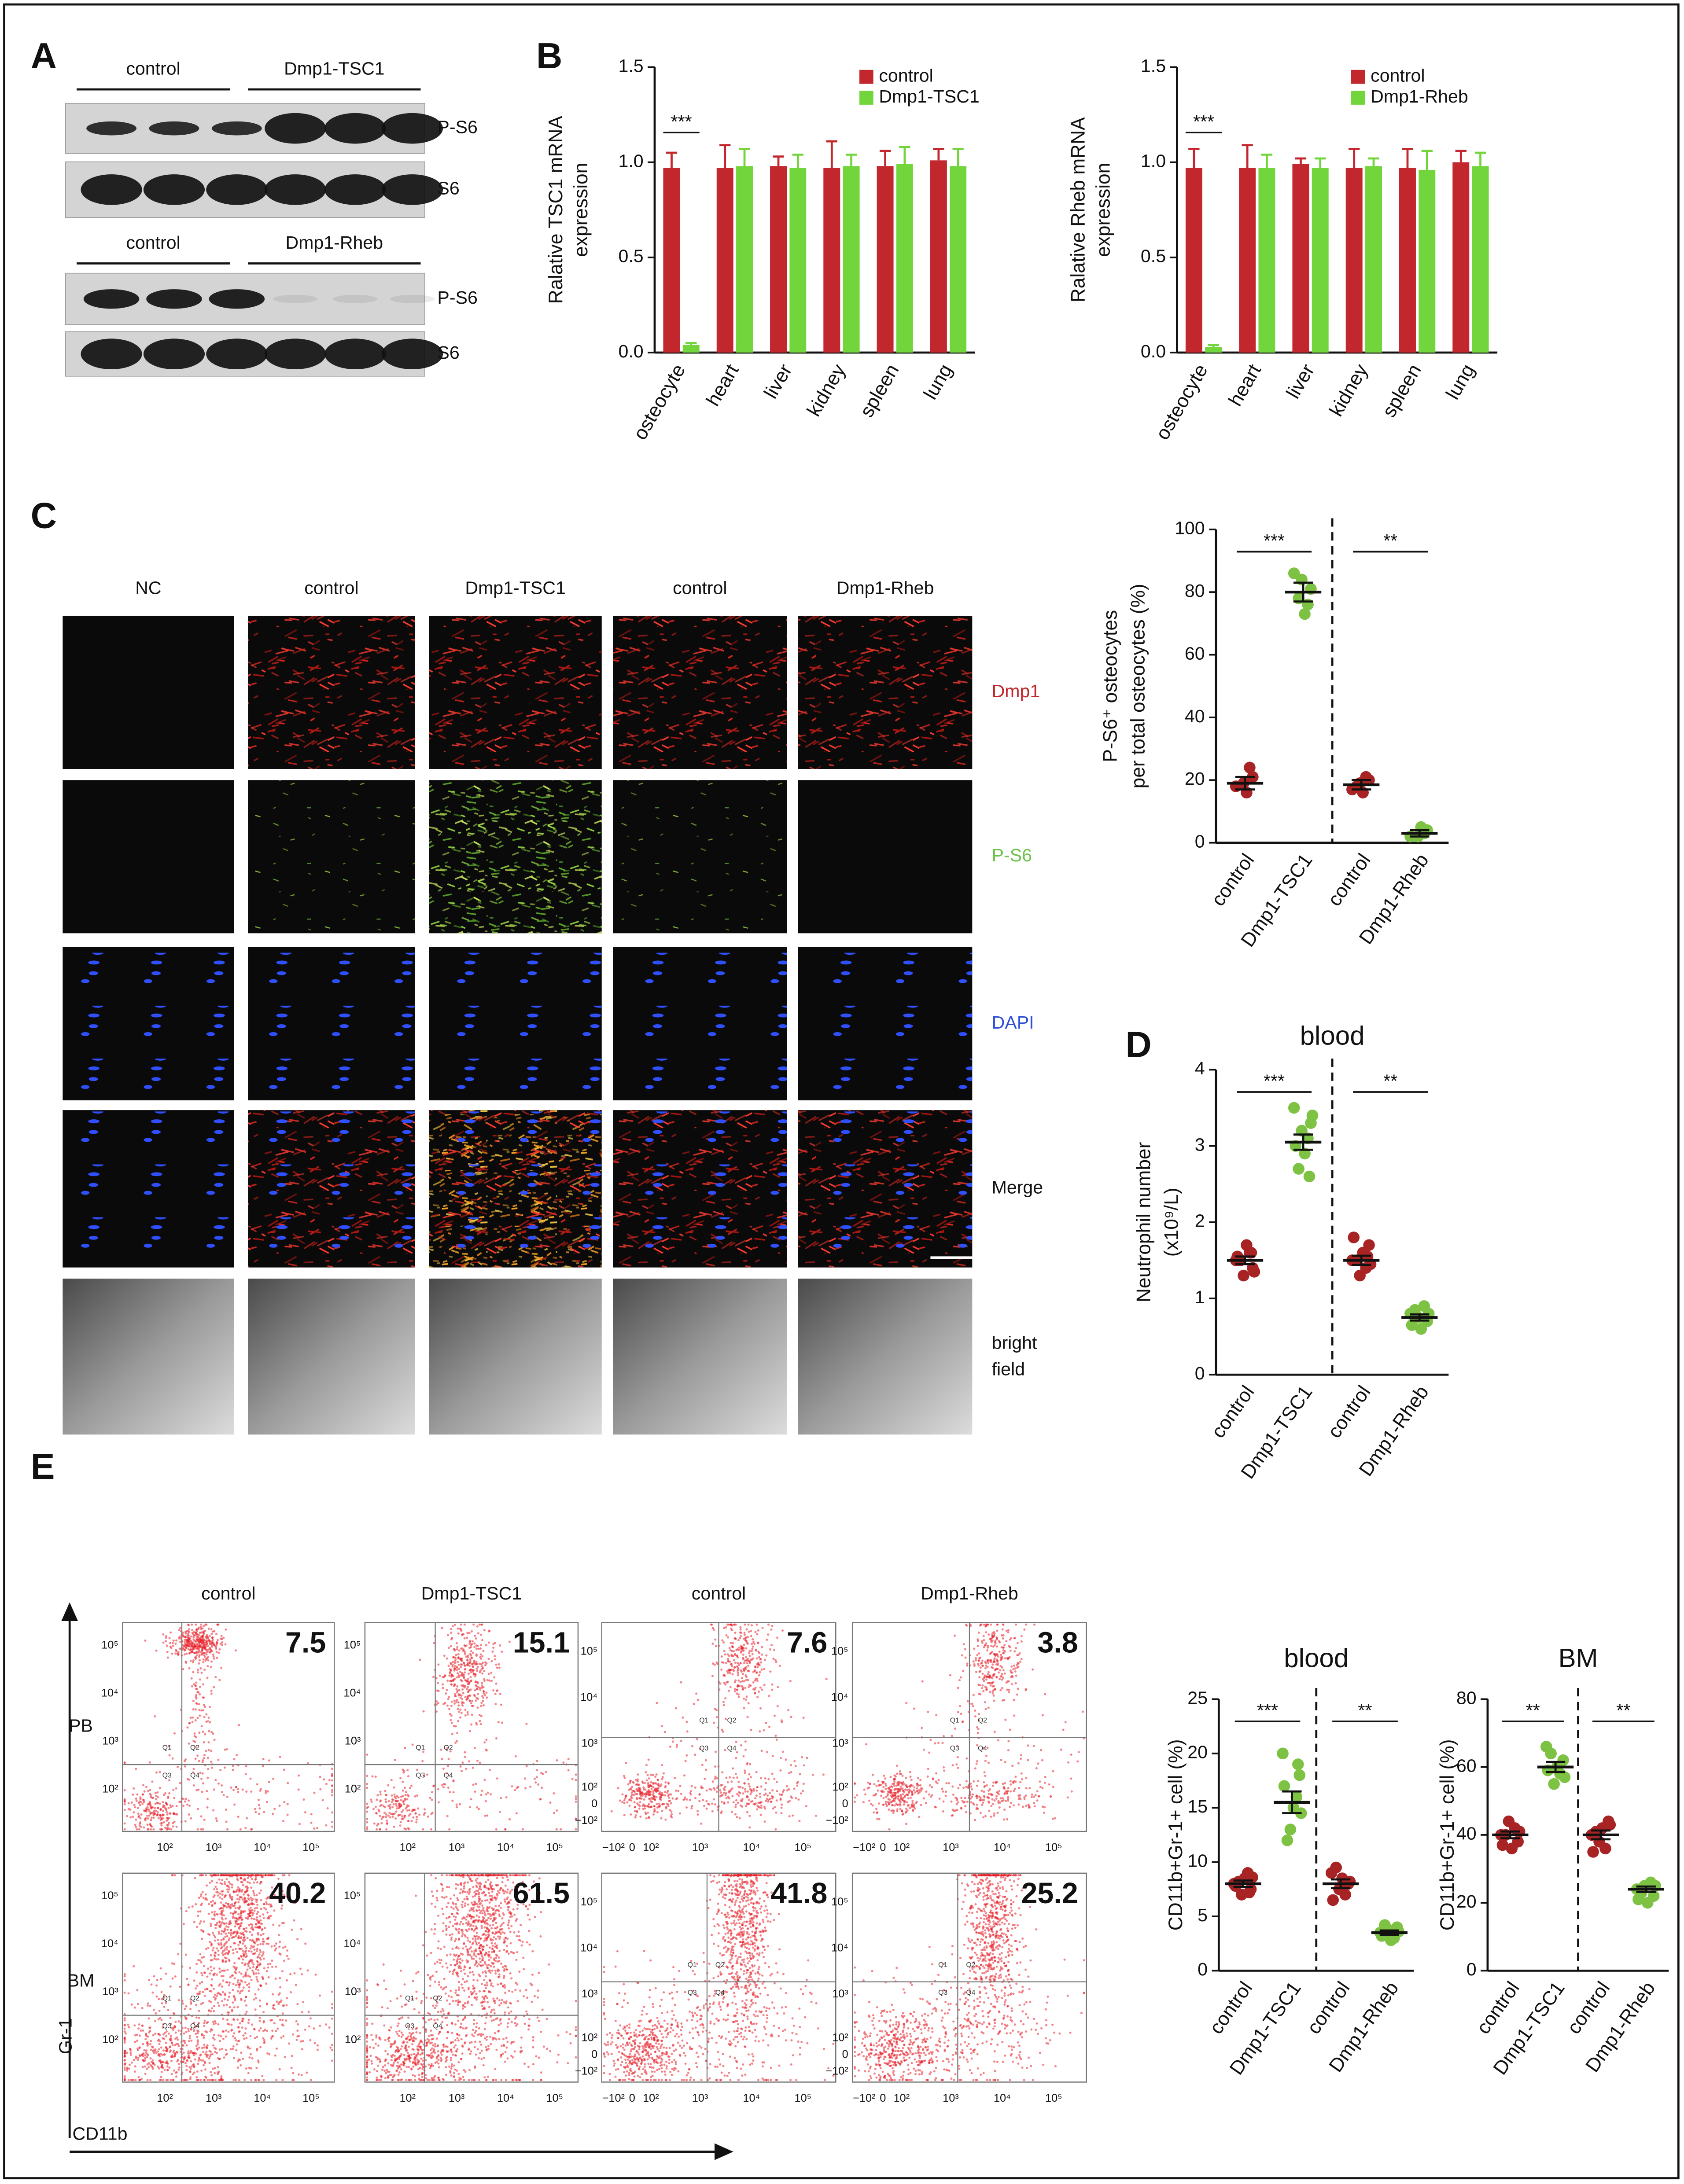  Describe the element at coordinates (110, 1789) in the screenshot. I see `flow-y-tick: 10²` at that location.